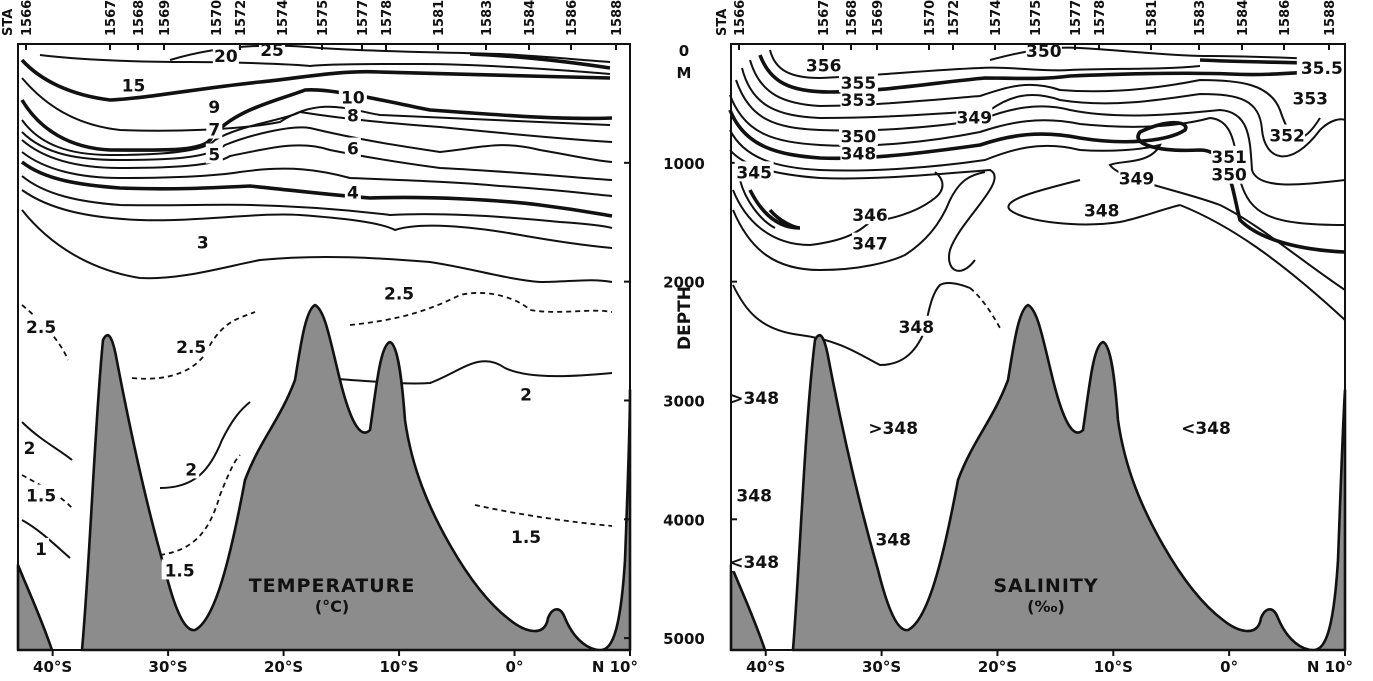 This screenshot has width=1373, height=681. I want to click on contour-label: 345, so click(754, 173).